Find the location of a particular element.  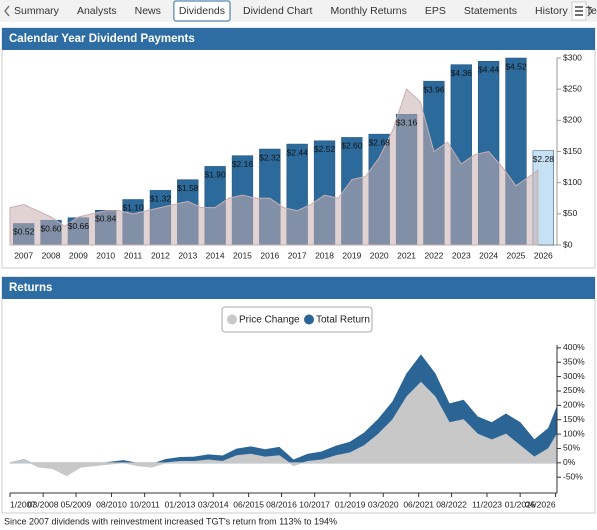

value-label: $2.68 is located at coordinates (380, 142).